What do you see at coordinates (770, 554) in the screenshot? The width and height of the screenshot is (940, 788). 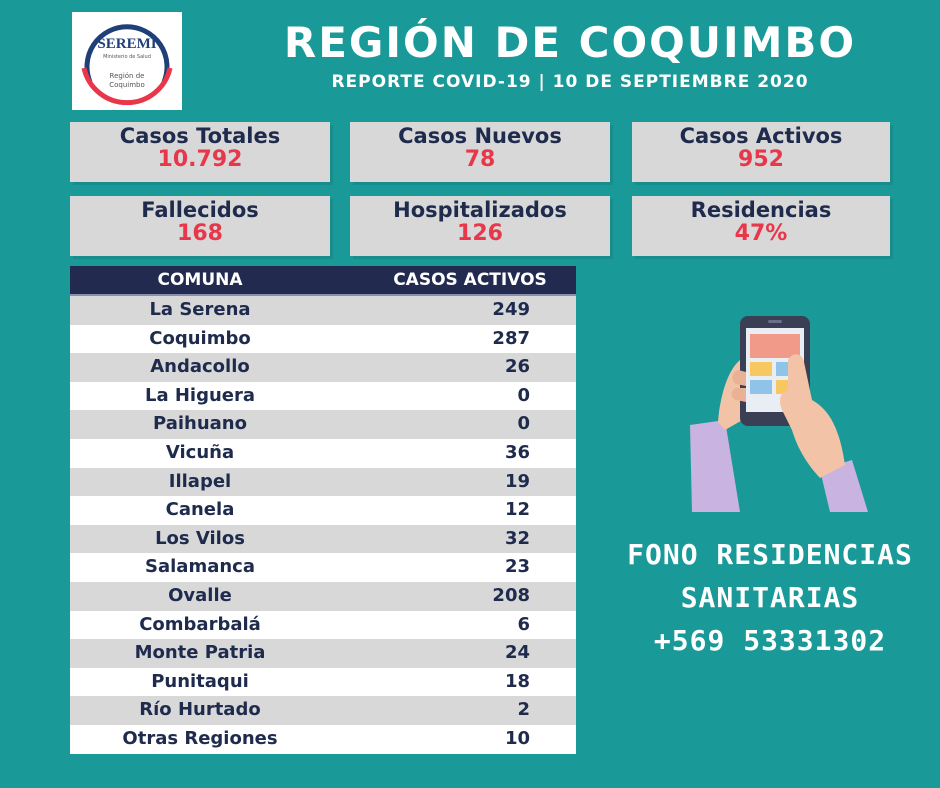 I see `fono-line1: FONO RESIDENCIAS` at bounding box center [770, 554].